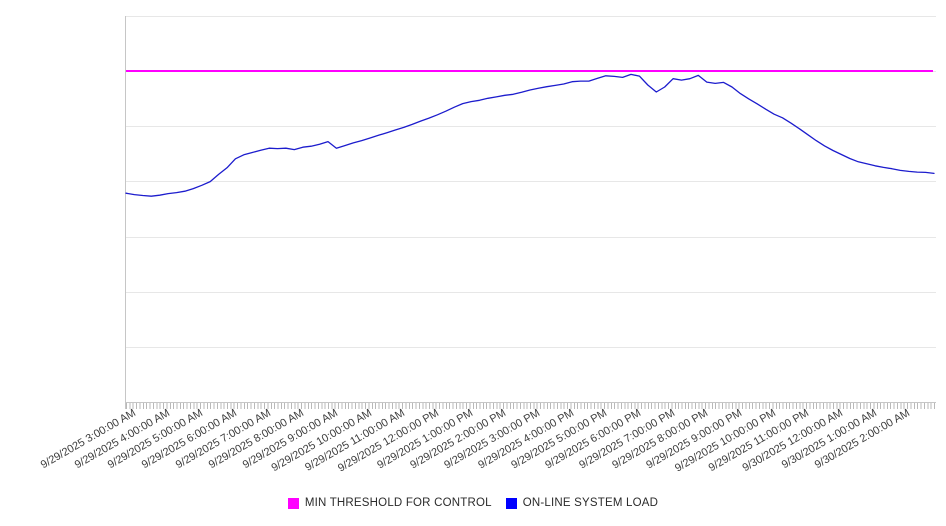  Describe the element at coordinates (529, 71) in the screenshot. I see `min-threshold-line` at that location.